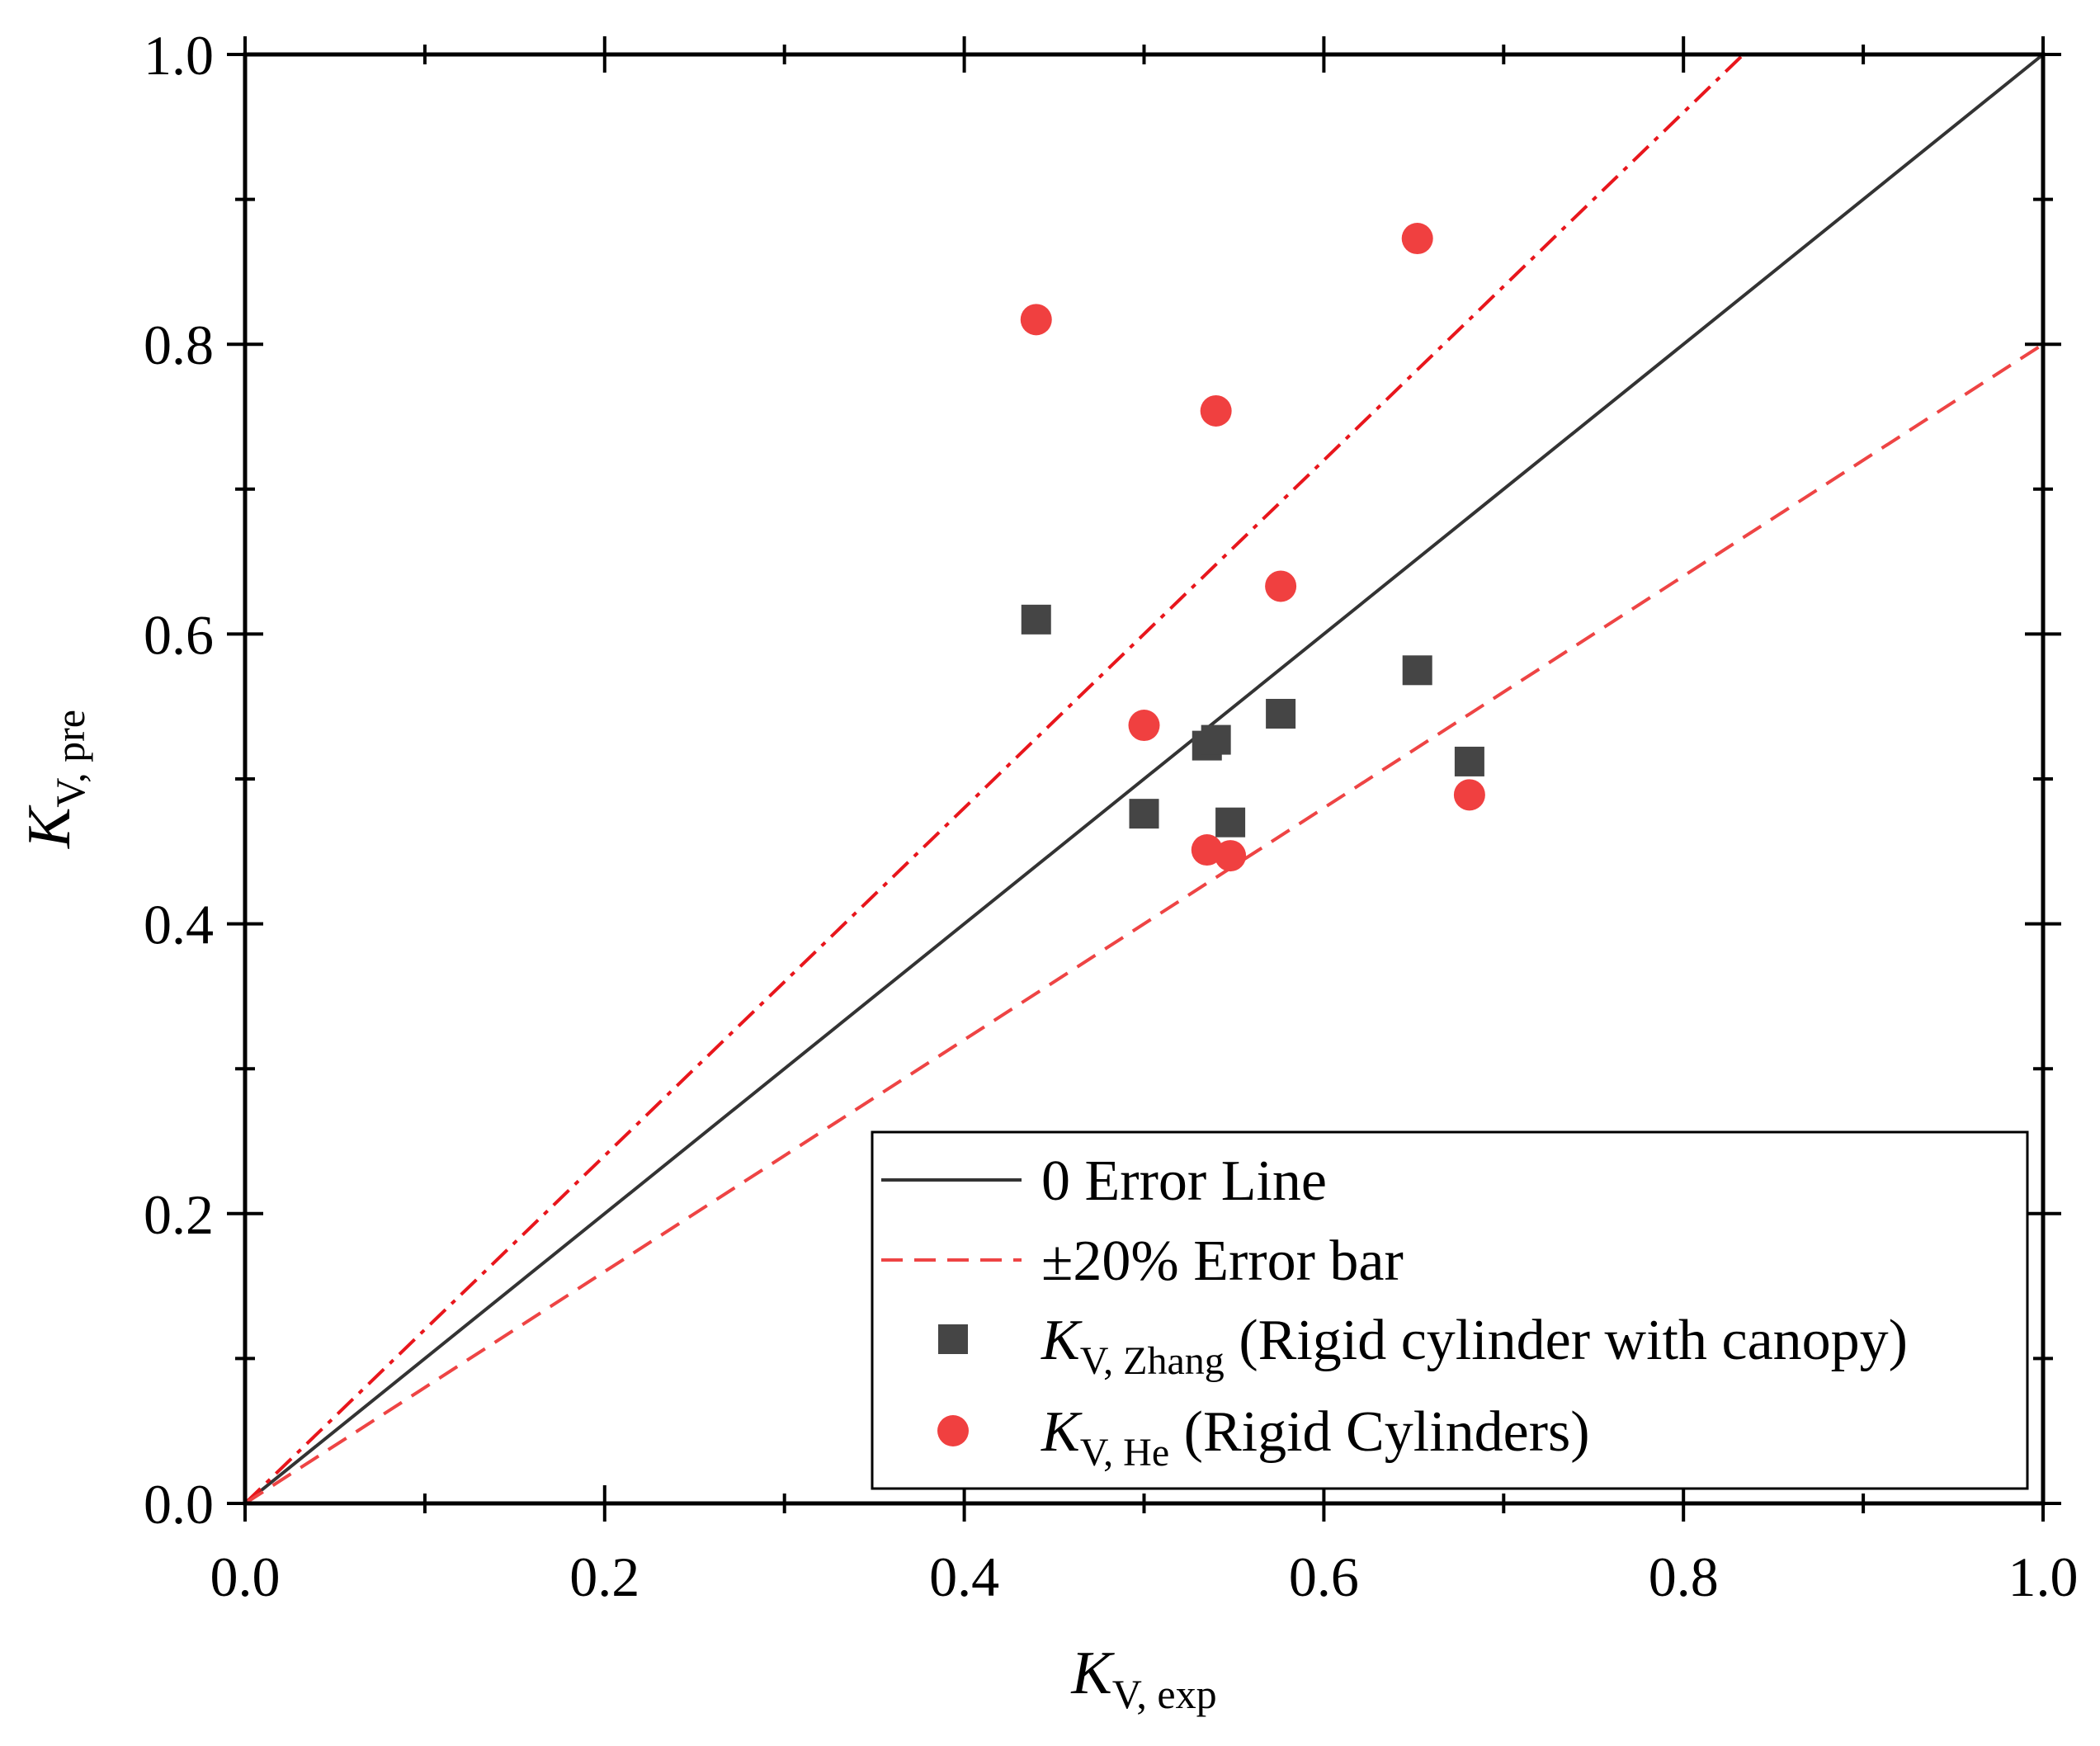 The height and width of the screenshot is (1746, 2100). What do you see at coordinates (1379, 1432) in the screenshot?
I see `legend-he-rest: (Rigid Cylinders)` at bounding box center [1379, 1432].